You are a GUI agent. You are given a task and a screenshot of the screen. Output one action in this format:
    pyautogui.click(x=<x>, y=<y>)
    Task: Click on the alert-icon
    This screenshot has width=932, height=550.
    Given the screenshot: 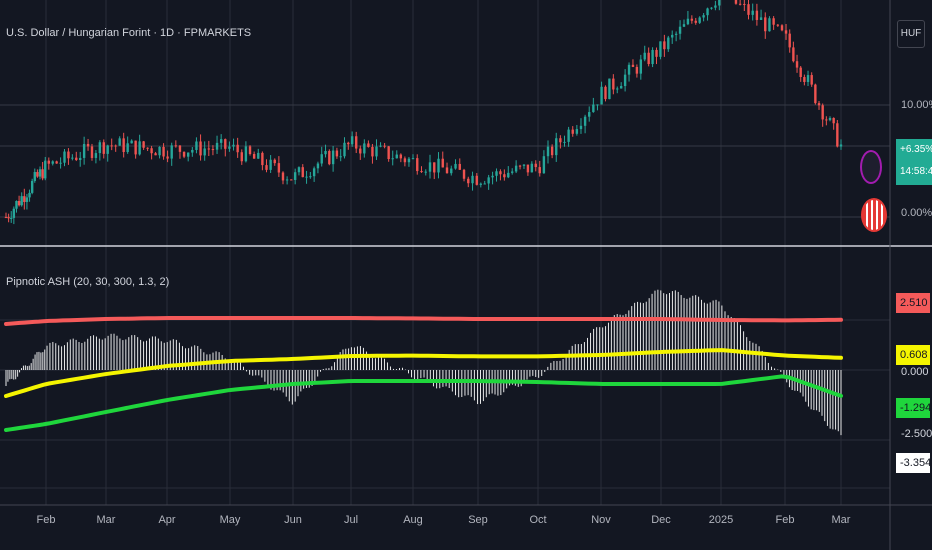 What is the action you would take?
    pyautogui.click(x=871, y=167)
    